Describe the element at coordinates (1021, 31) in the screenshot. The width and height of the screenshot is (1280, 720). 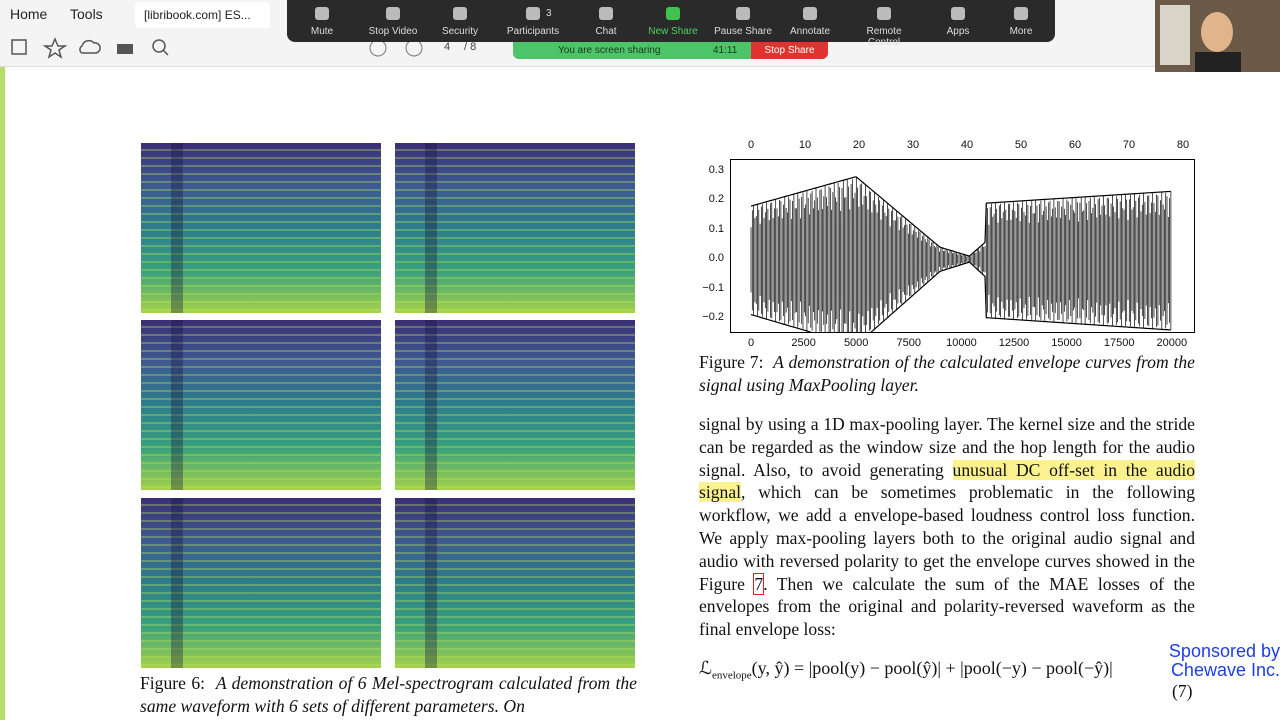
I see `button-label: More` at that location.